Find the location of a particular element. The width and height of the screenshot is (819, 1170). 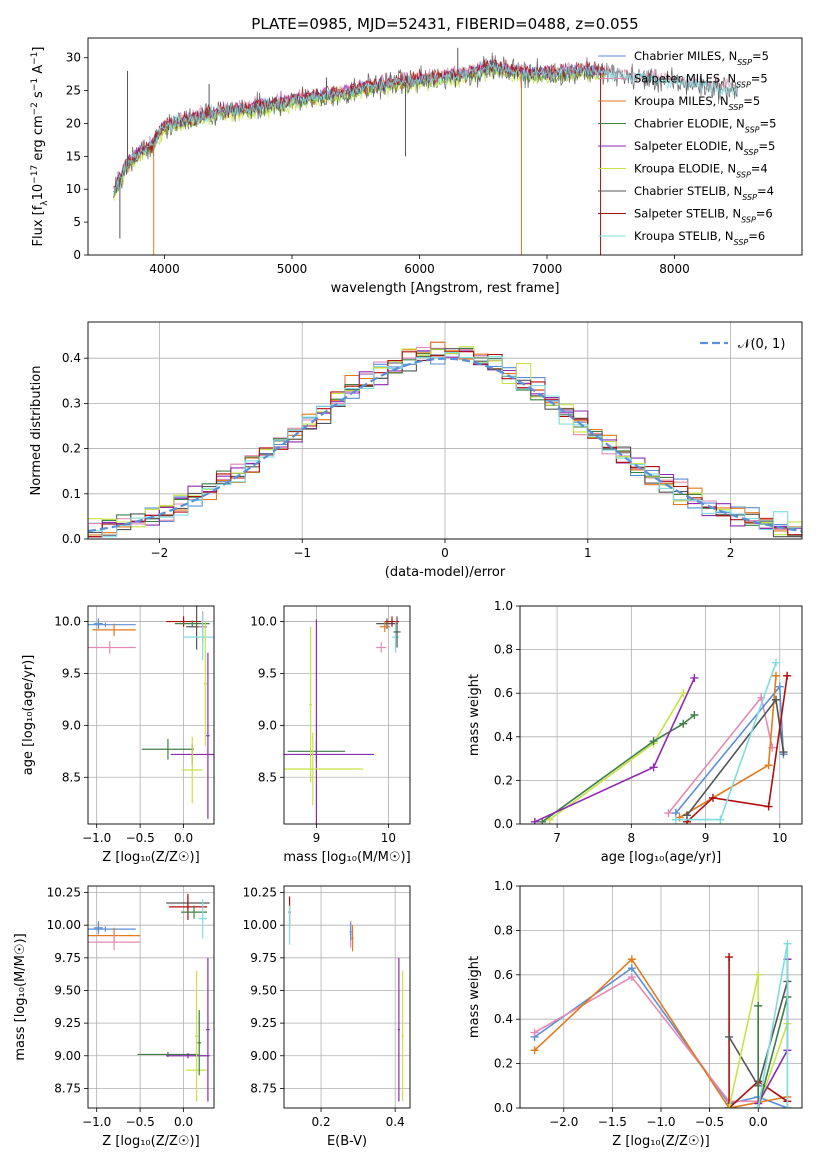

legend-label: Kroupa MILES, NSSP=5 is located at coordinates (697, 103).